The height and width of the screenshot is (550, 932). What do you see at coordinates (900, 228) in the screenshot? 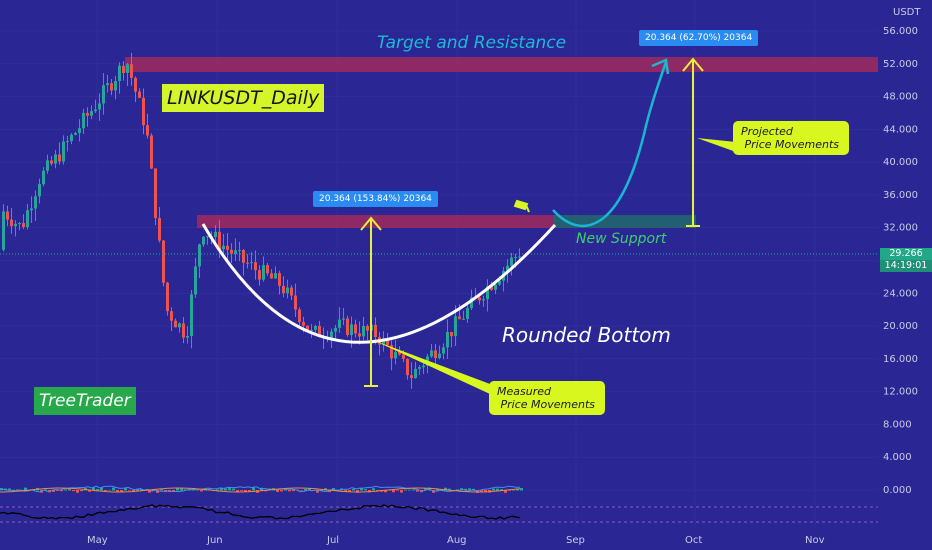
I see `price-tick-label: 32.000` at bounding box center [900, 228].